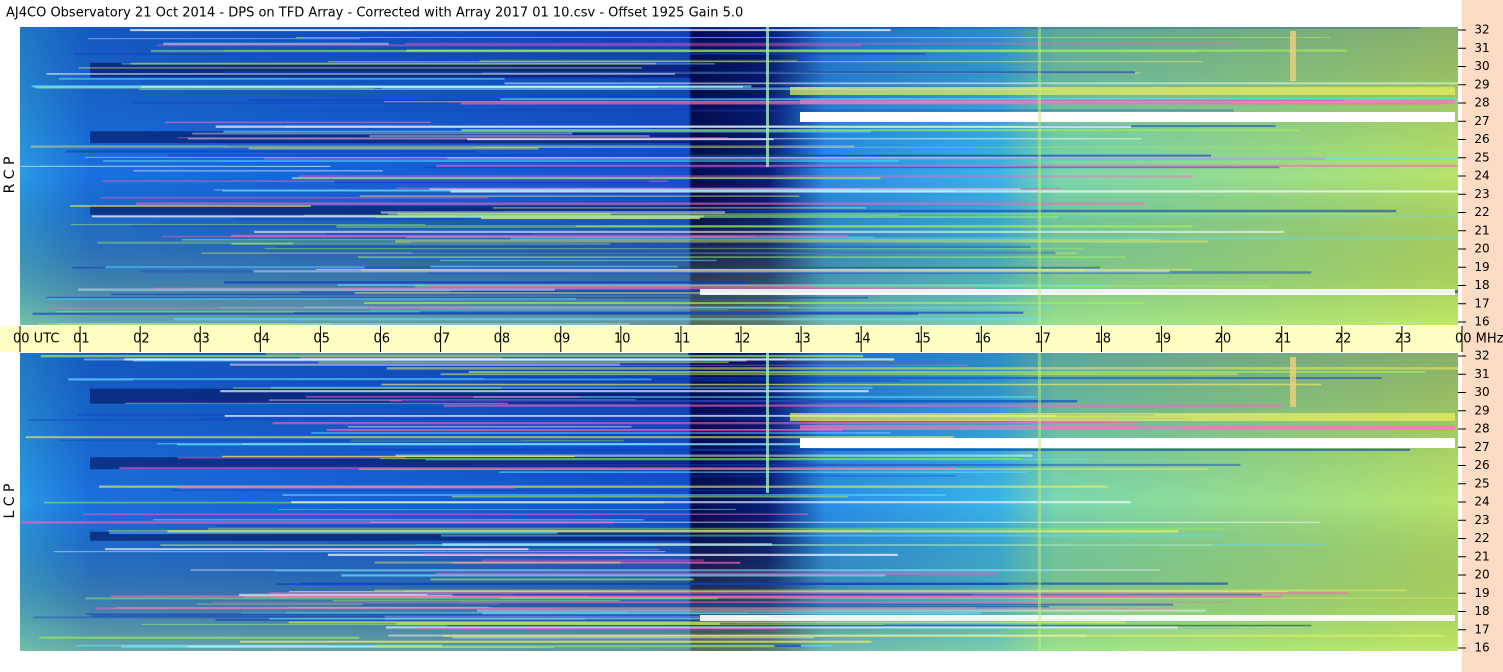  What do you see at coordinates (382, 339) in the screenshot?
I see `time-label: 06` at bounding box center [382, 339].